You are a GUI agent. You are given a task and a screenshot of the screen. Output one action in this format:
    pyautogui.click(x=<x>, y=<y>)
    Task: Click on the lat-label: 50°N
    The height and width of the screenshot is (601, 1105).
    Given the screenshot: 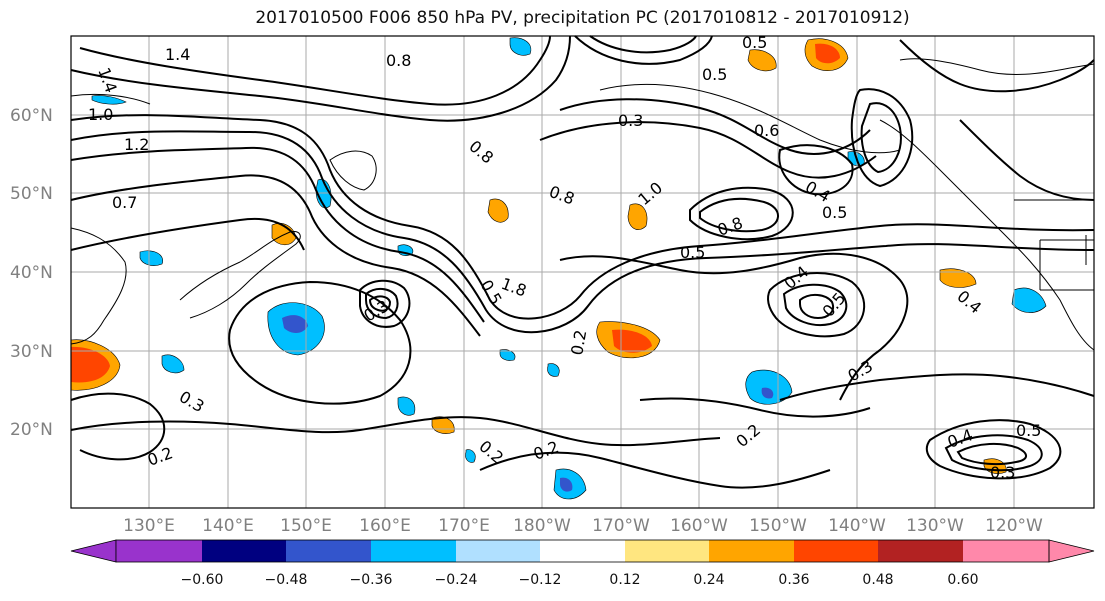 What is the action you would take?
    pyautogui.click(x=31, y=194)
    